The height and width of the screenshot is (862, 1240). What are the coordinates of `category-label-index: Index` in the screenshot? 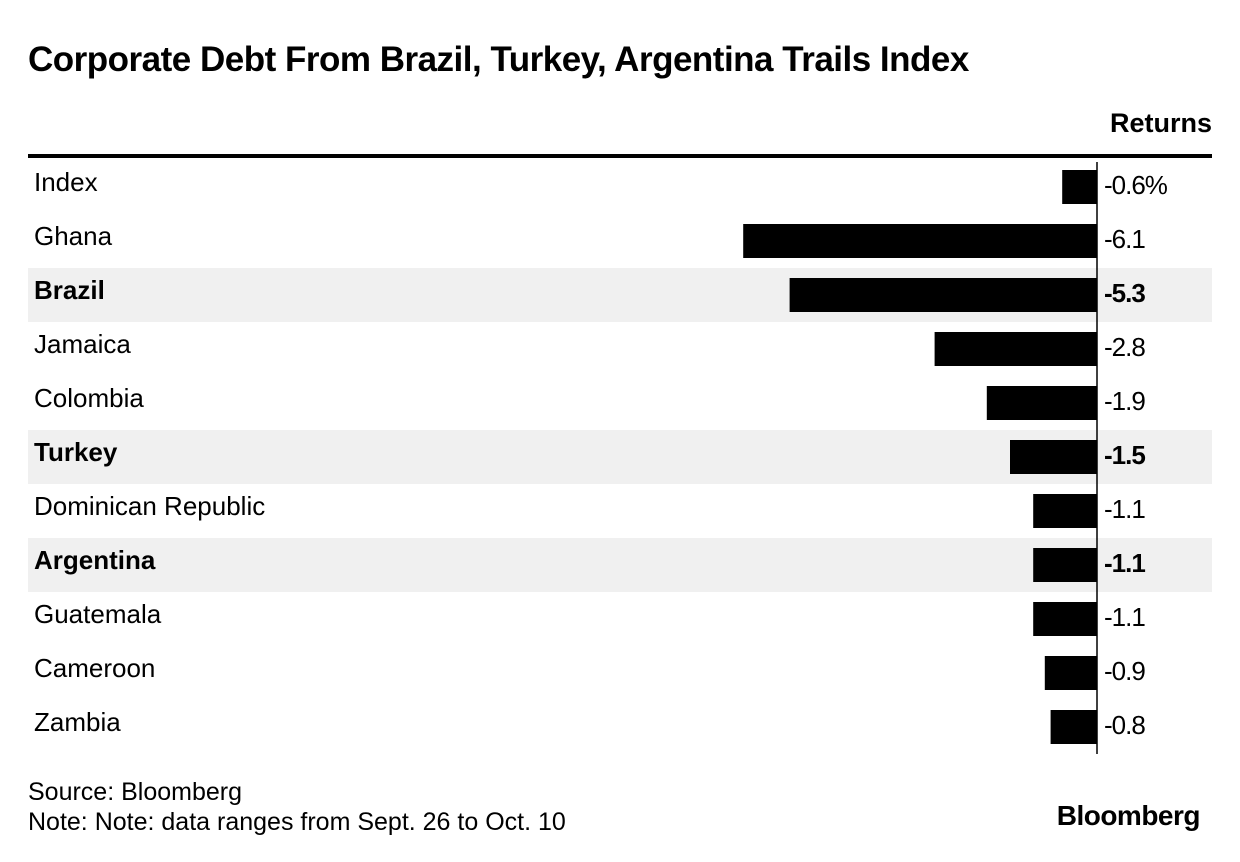 It's located at (66, 182).